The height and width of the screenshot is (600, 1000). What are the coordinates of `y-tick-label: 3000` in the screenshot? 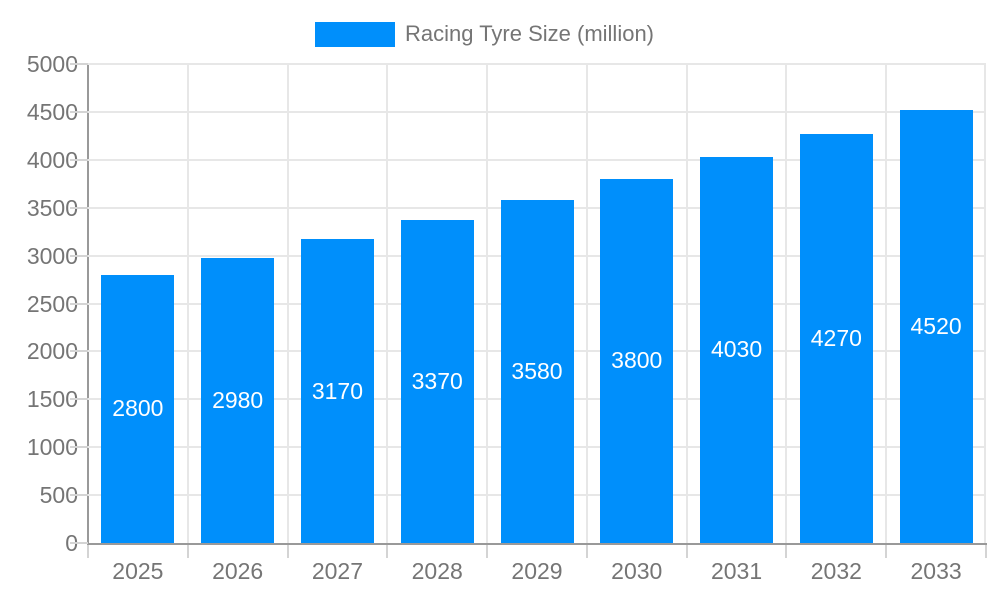 It's located at (52, 255).